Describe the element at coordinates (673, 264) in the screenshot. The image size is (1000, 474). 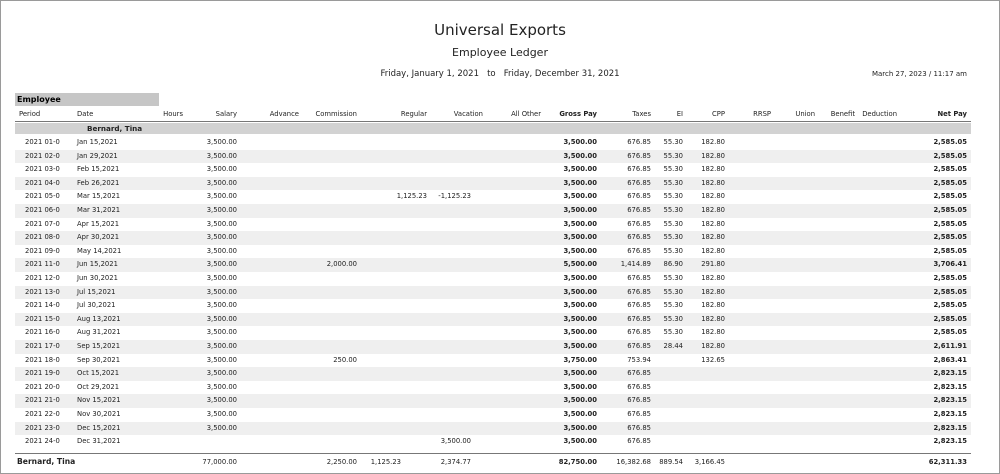
I see `cell-ei: 86.90` at that location.